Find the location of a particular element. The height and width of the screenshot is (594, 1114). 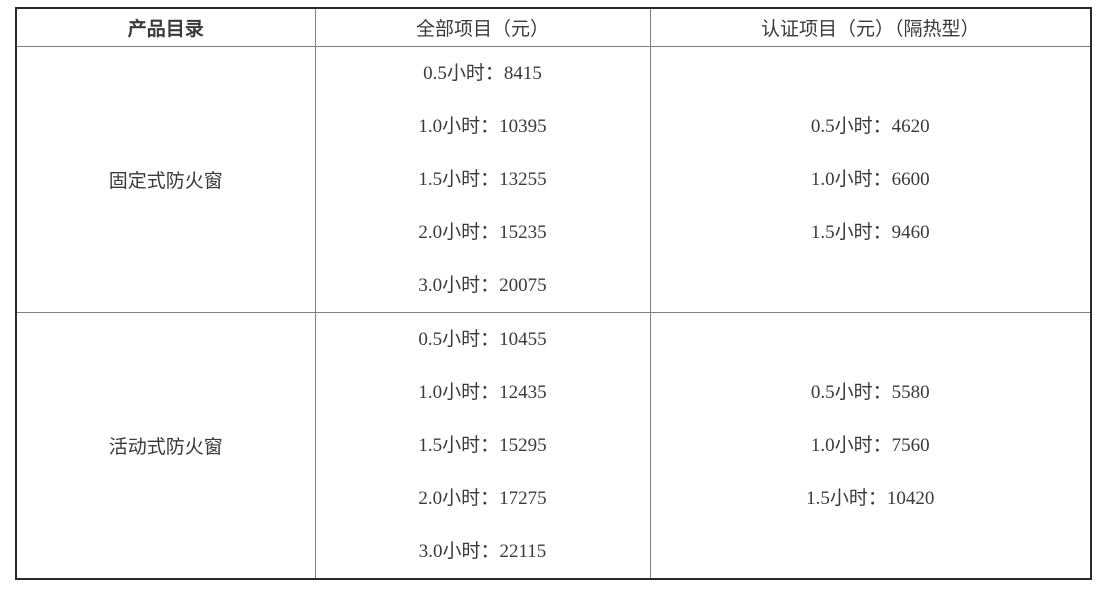

price-line: 1.5小时：15295 is located at coordinates (482, 445).